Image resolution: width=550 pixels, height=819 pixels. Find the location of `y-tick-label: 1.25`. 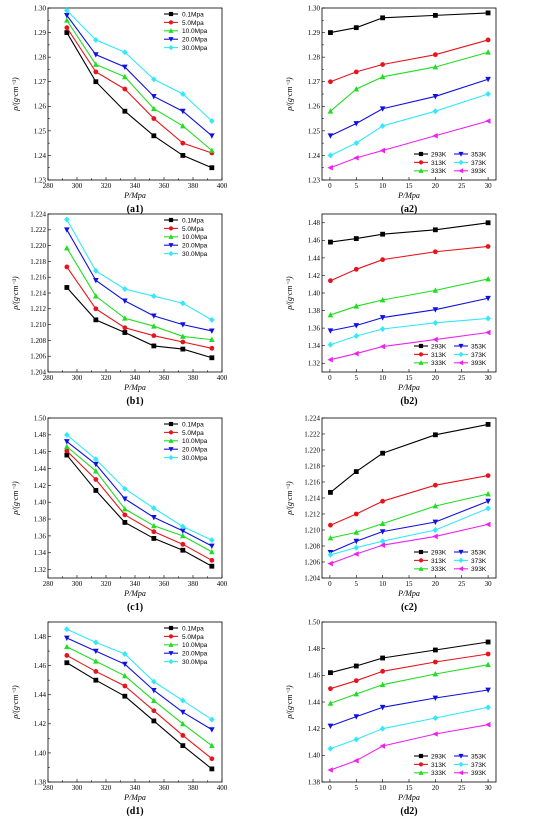

y-tick-label: 1.25 is located at coordinates (40, 131).